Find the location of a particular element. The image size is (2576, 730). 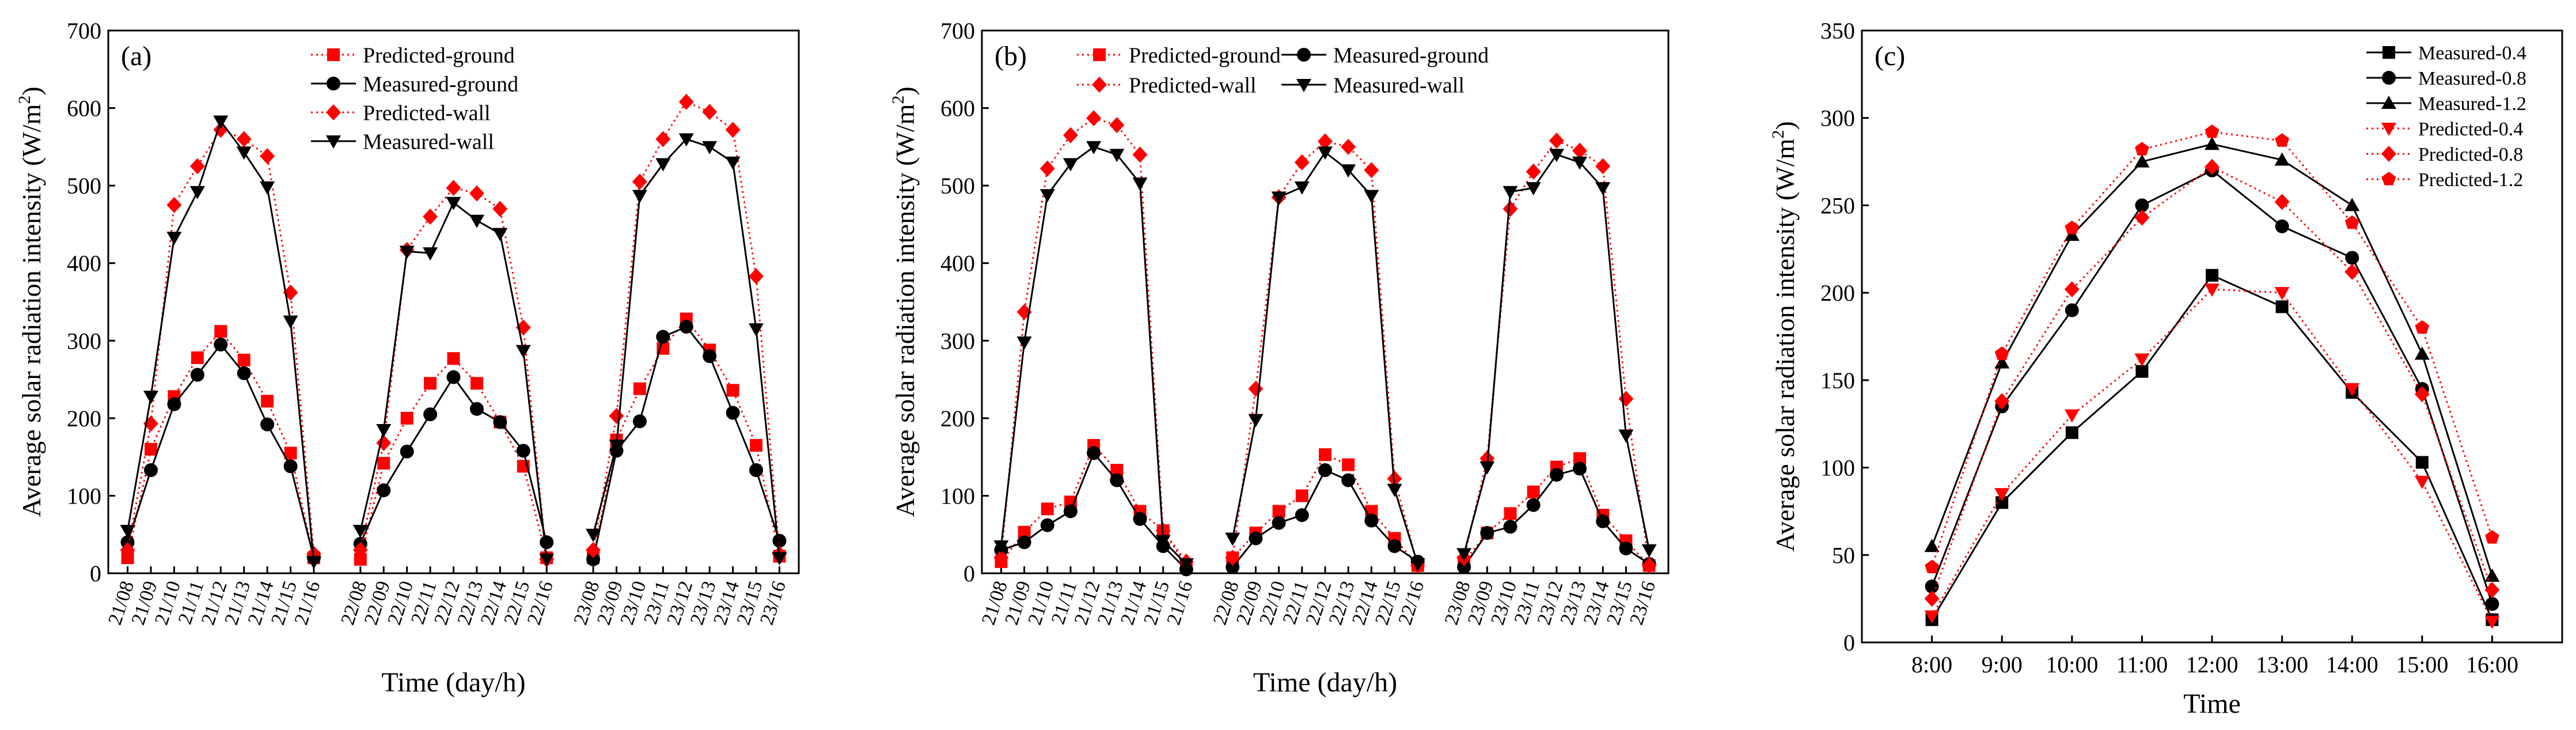

panel-b-ylabel: Average solar radiation intensity (W/m2) is located at coordinates (904, 301).